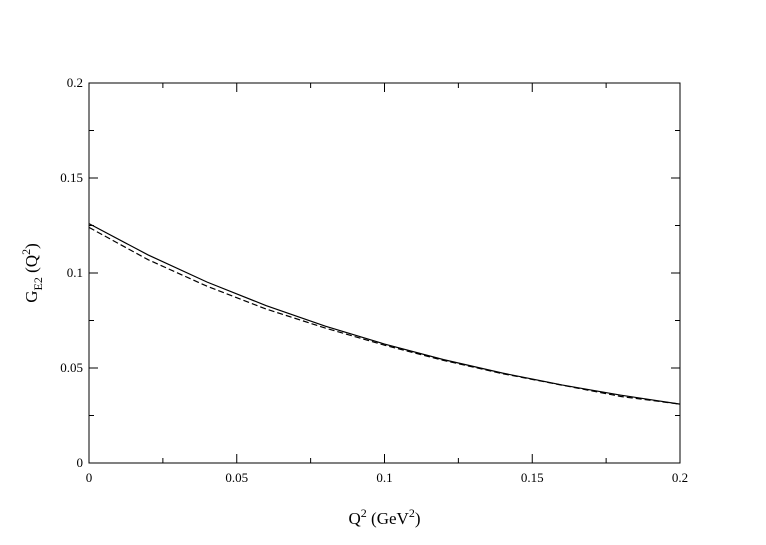 The image size is (766, 545). Describe the element at coordinates (236, 477) in the screenshot. I see `x-tick-label: 0.05` at that location.